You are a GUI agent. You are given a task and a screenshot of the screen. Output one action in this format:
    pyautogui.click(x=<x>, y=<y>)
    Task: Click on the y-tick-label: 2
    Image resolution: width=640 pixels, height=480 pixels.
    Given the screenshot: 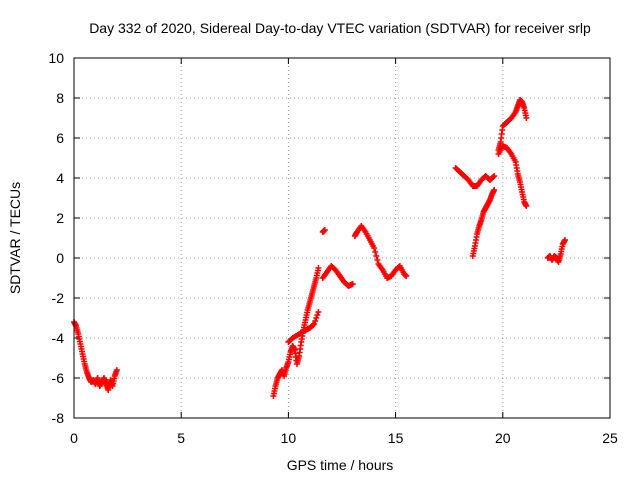 What is the action you would take?
    pyautogui.click(x=60, y=218)
    